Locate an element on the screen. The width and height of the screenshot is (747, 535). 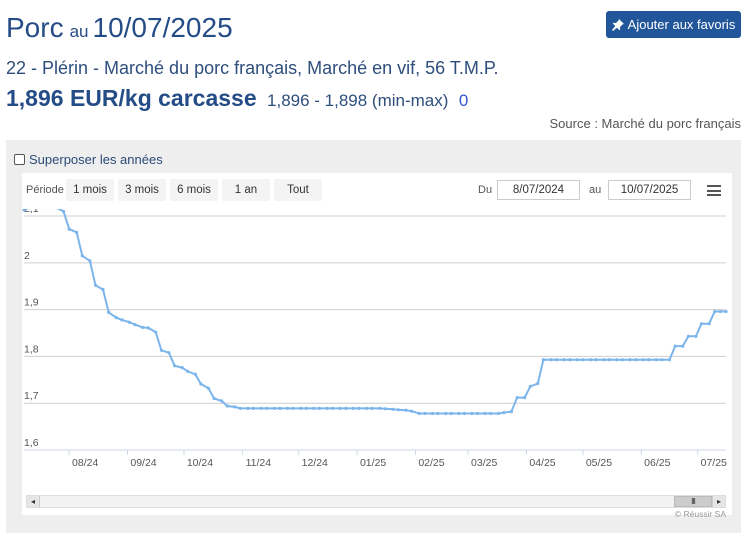
x-tick-label: 06/25 is located at coordinates (657, 463).